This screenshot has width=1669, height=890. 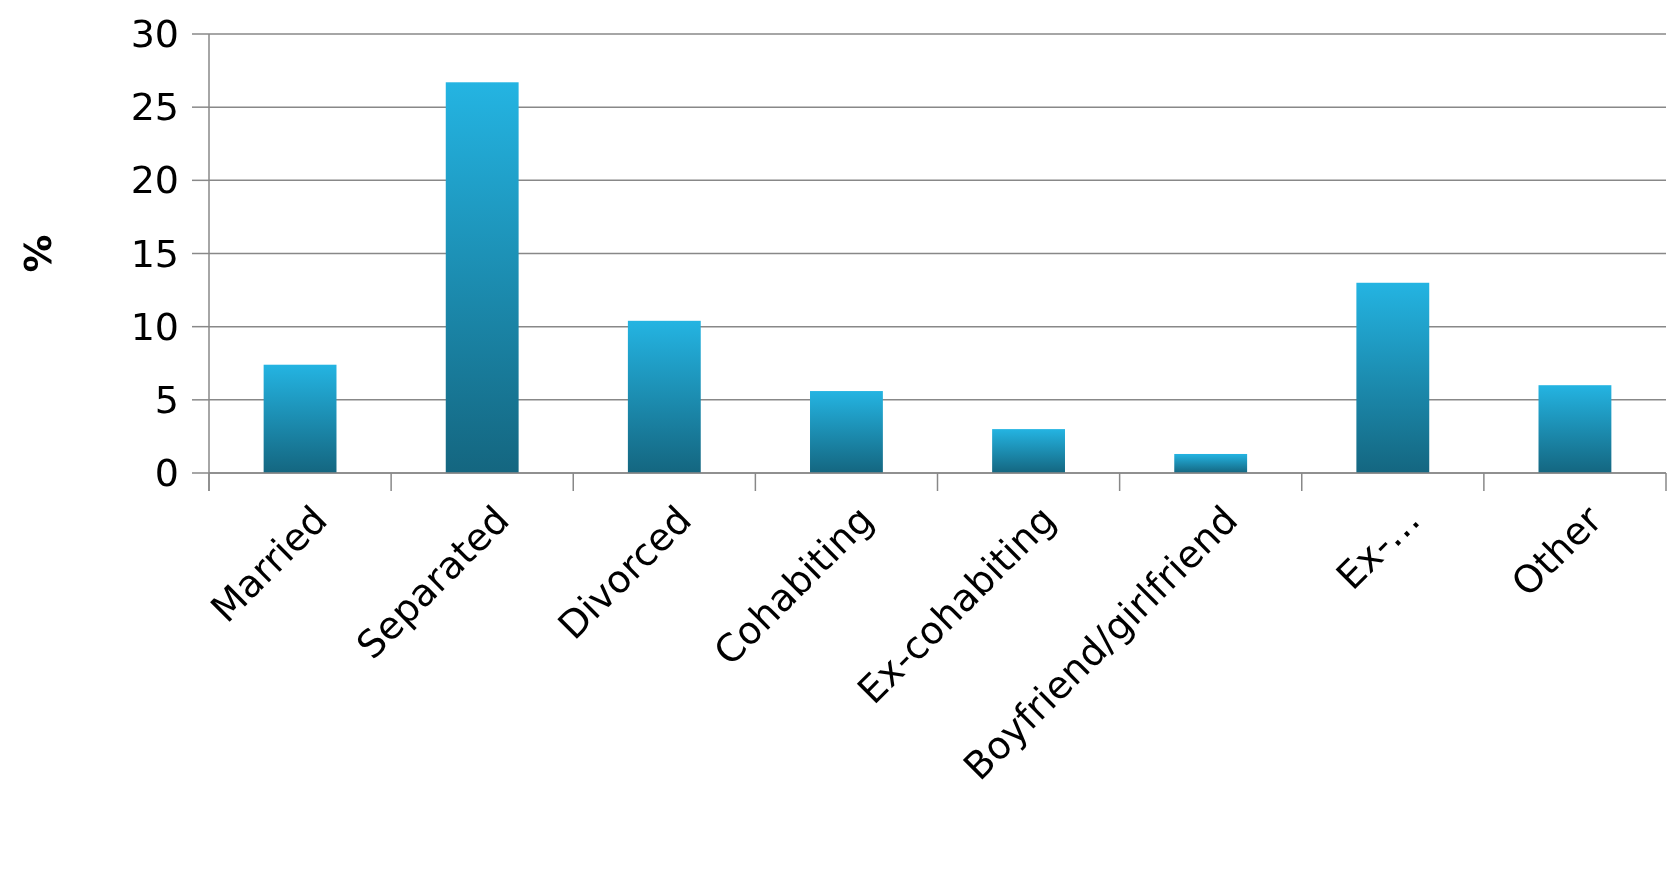 I want to click on y-tick-label: 5, so click(x=166, y=399).